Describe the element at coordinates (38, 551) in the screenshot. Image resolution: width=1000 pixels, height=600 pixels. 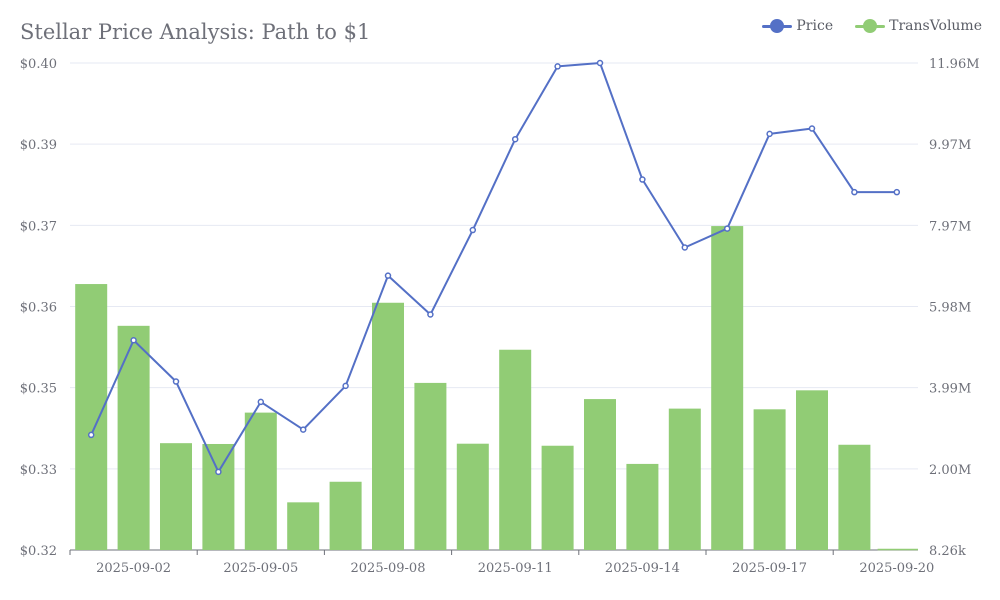
I see `y-left-tick-label: $0.32` at that location.